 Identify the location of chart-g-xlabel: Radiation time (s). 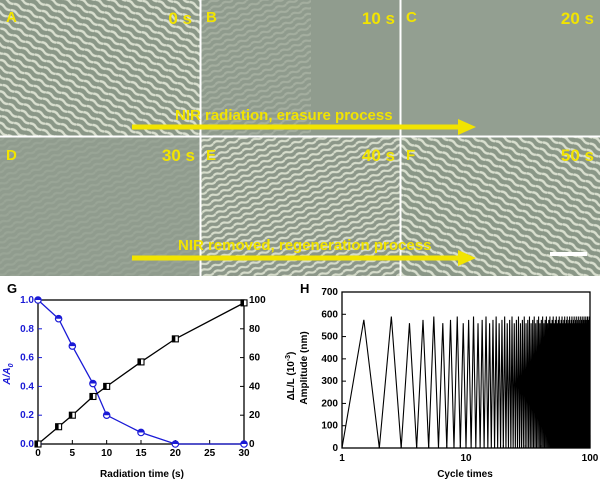
(142, 474).